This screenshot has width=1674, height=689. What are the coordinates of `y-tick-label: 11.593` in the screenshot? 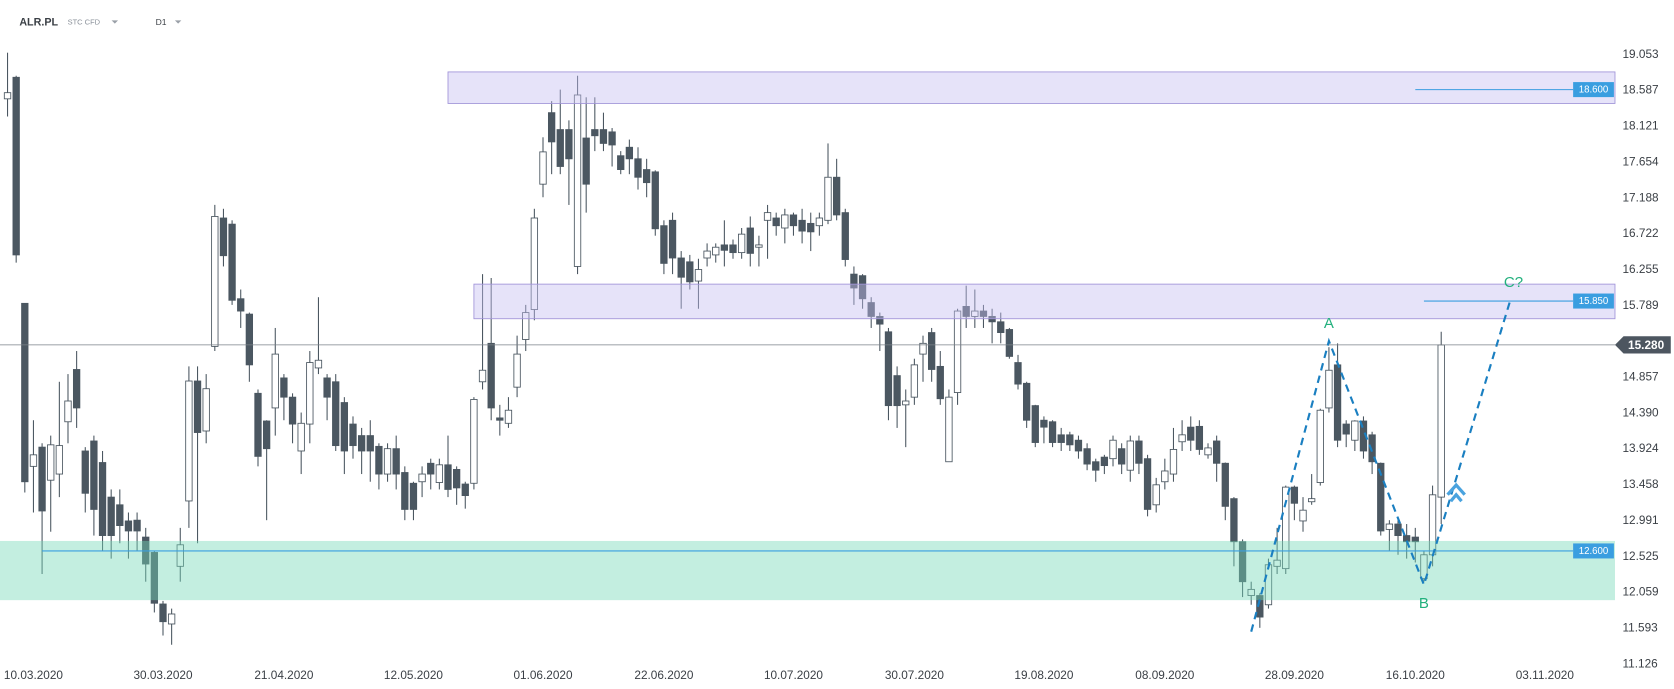 It's located at (1640, 627).